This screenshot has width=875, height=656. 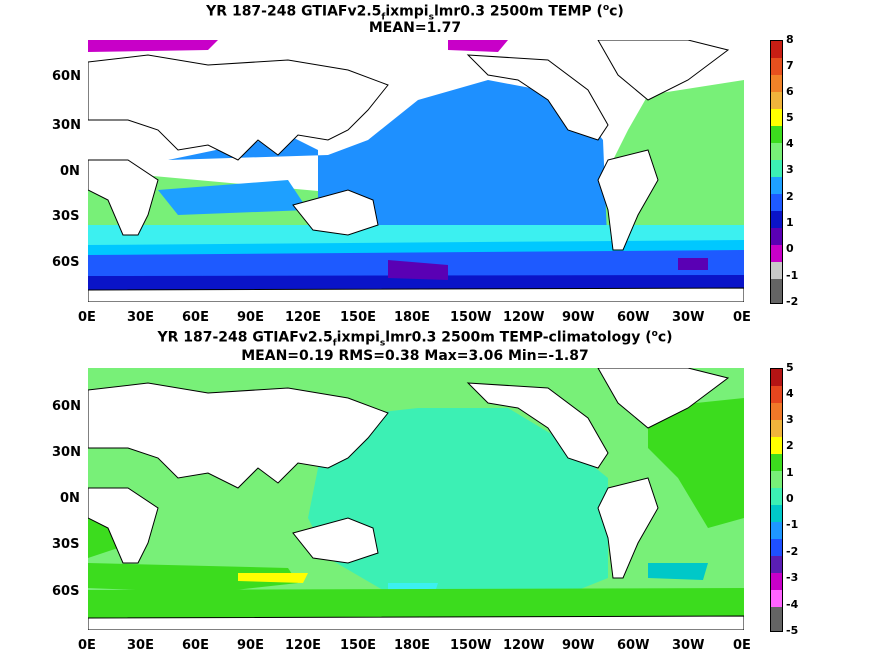 I want to click on cbar1-label-4: 4, so click(x=790, y=143).